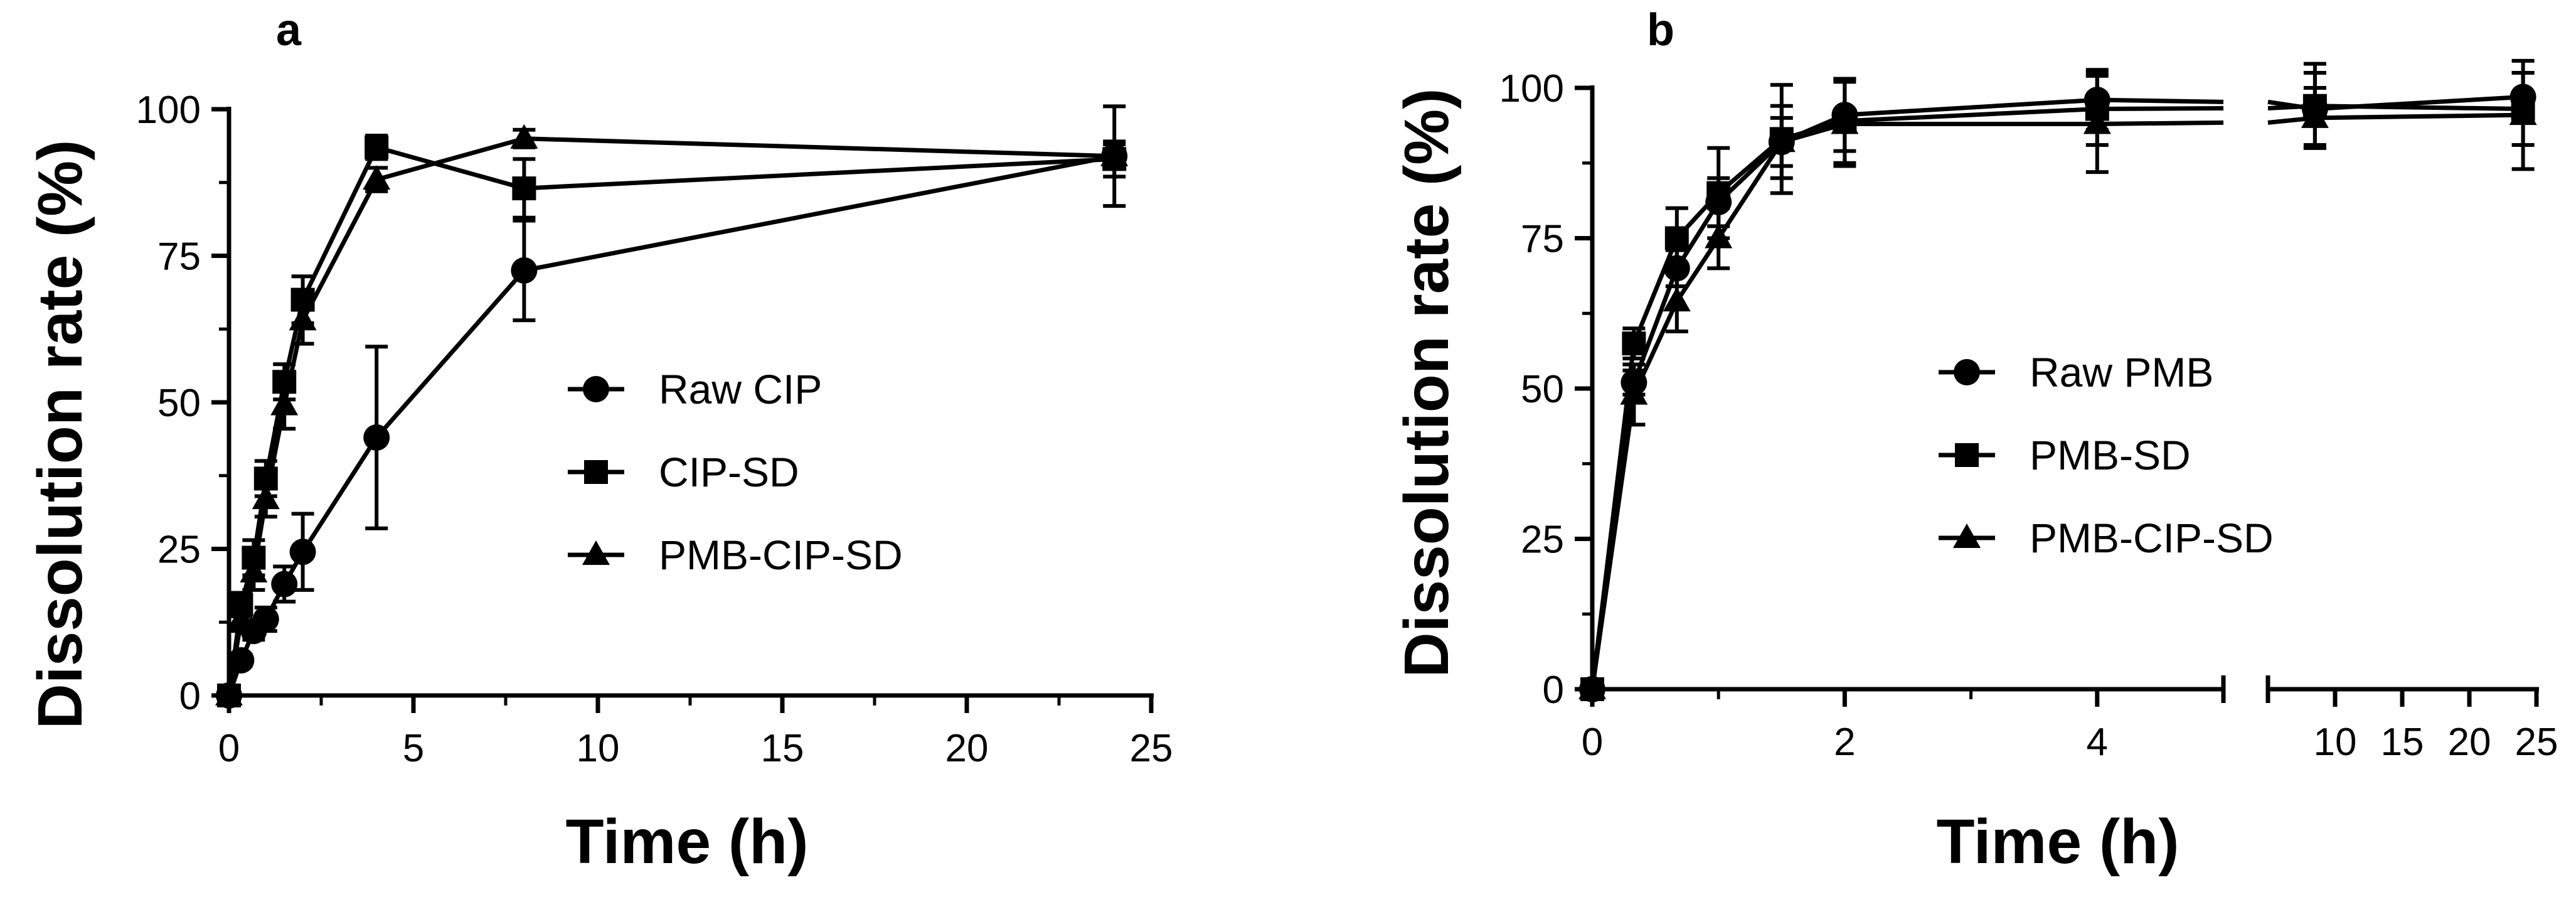 Image resolution: width=2576 pixels, height=907 pixels. I want to click on panel-a-legend: Raw CIP CIP-SD PMB-CIP-SD, so click(735, 472).